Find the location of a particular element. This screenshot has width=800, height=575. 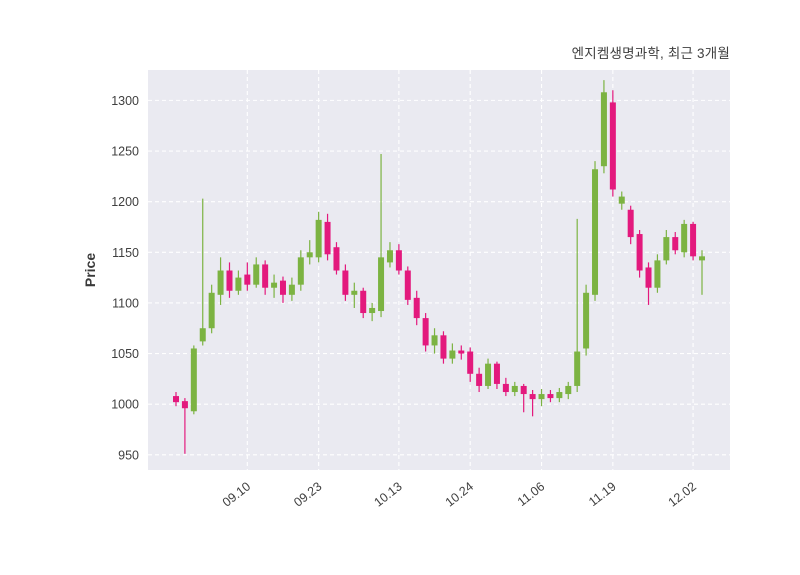

x-tick-label: 10.24 is located at coordinates (459, 494).